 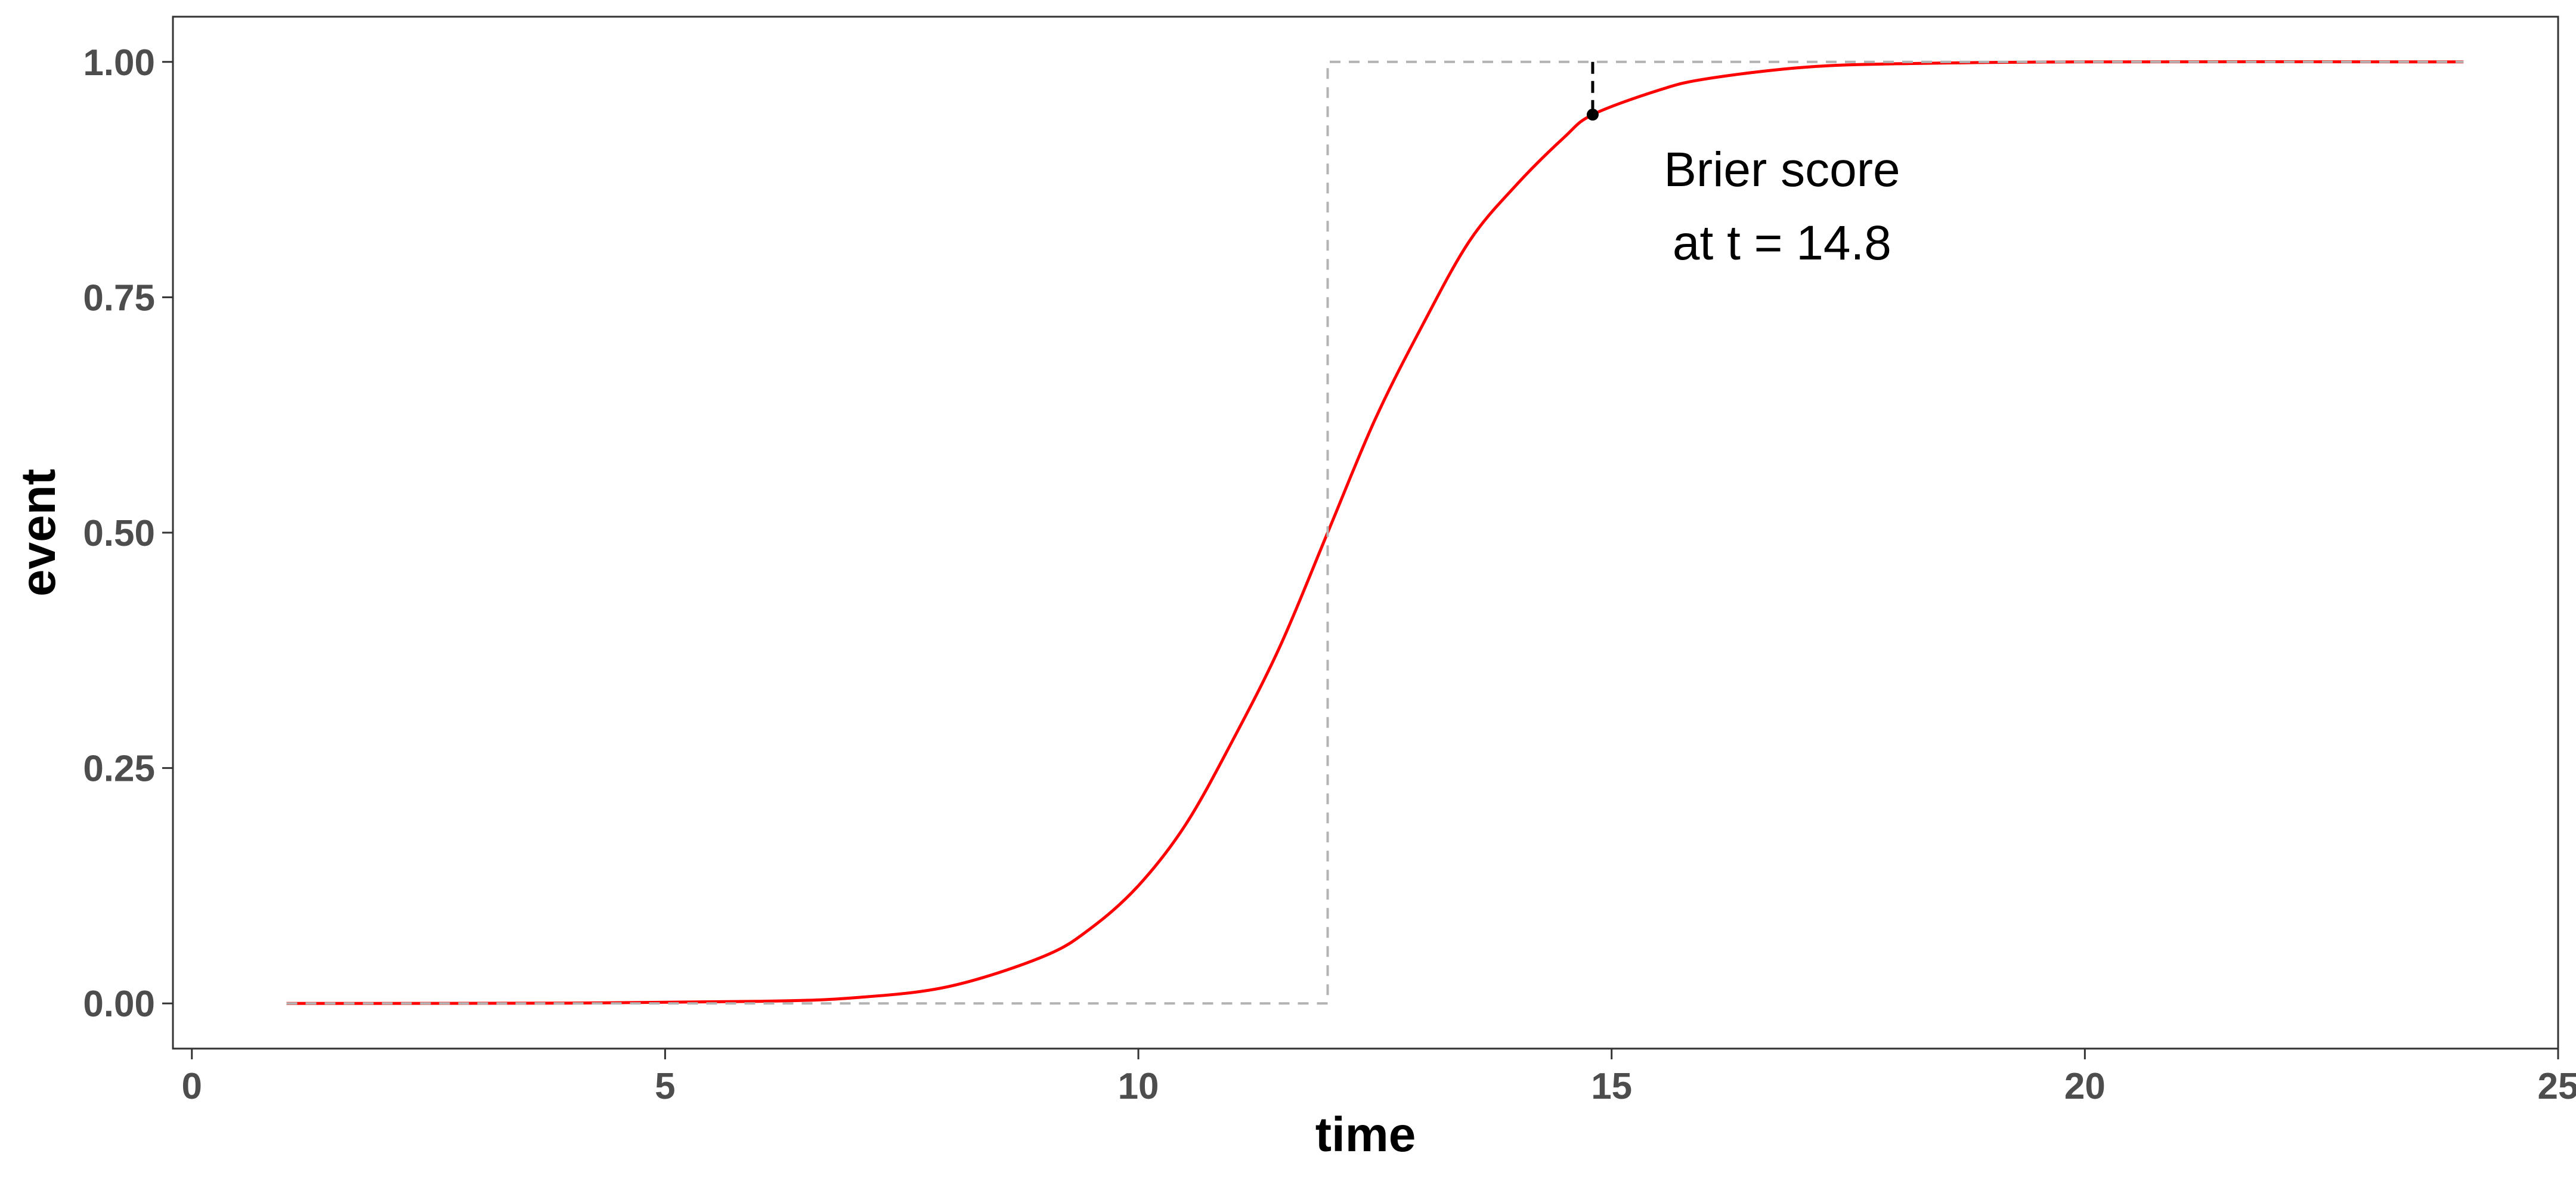 What do you see at coordinates (119, 533) in the screenshot?
I see `y-tick-label: 0.50` at bounding box center [119, 533].